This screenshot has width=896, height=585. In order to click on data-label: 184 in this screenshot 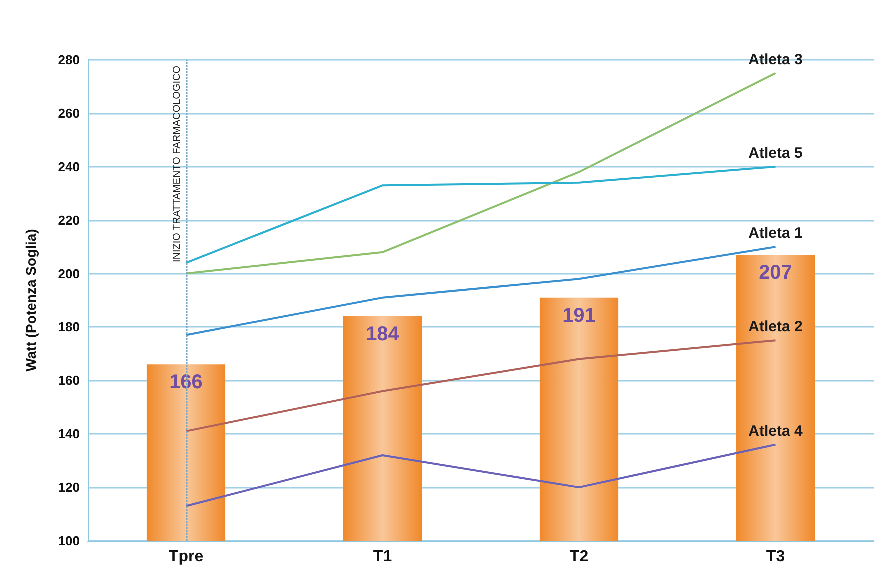, I will do `click(383, 335)`.